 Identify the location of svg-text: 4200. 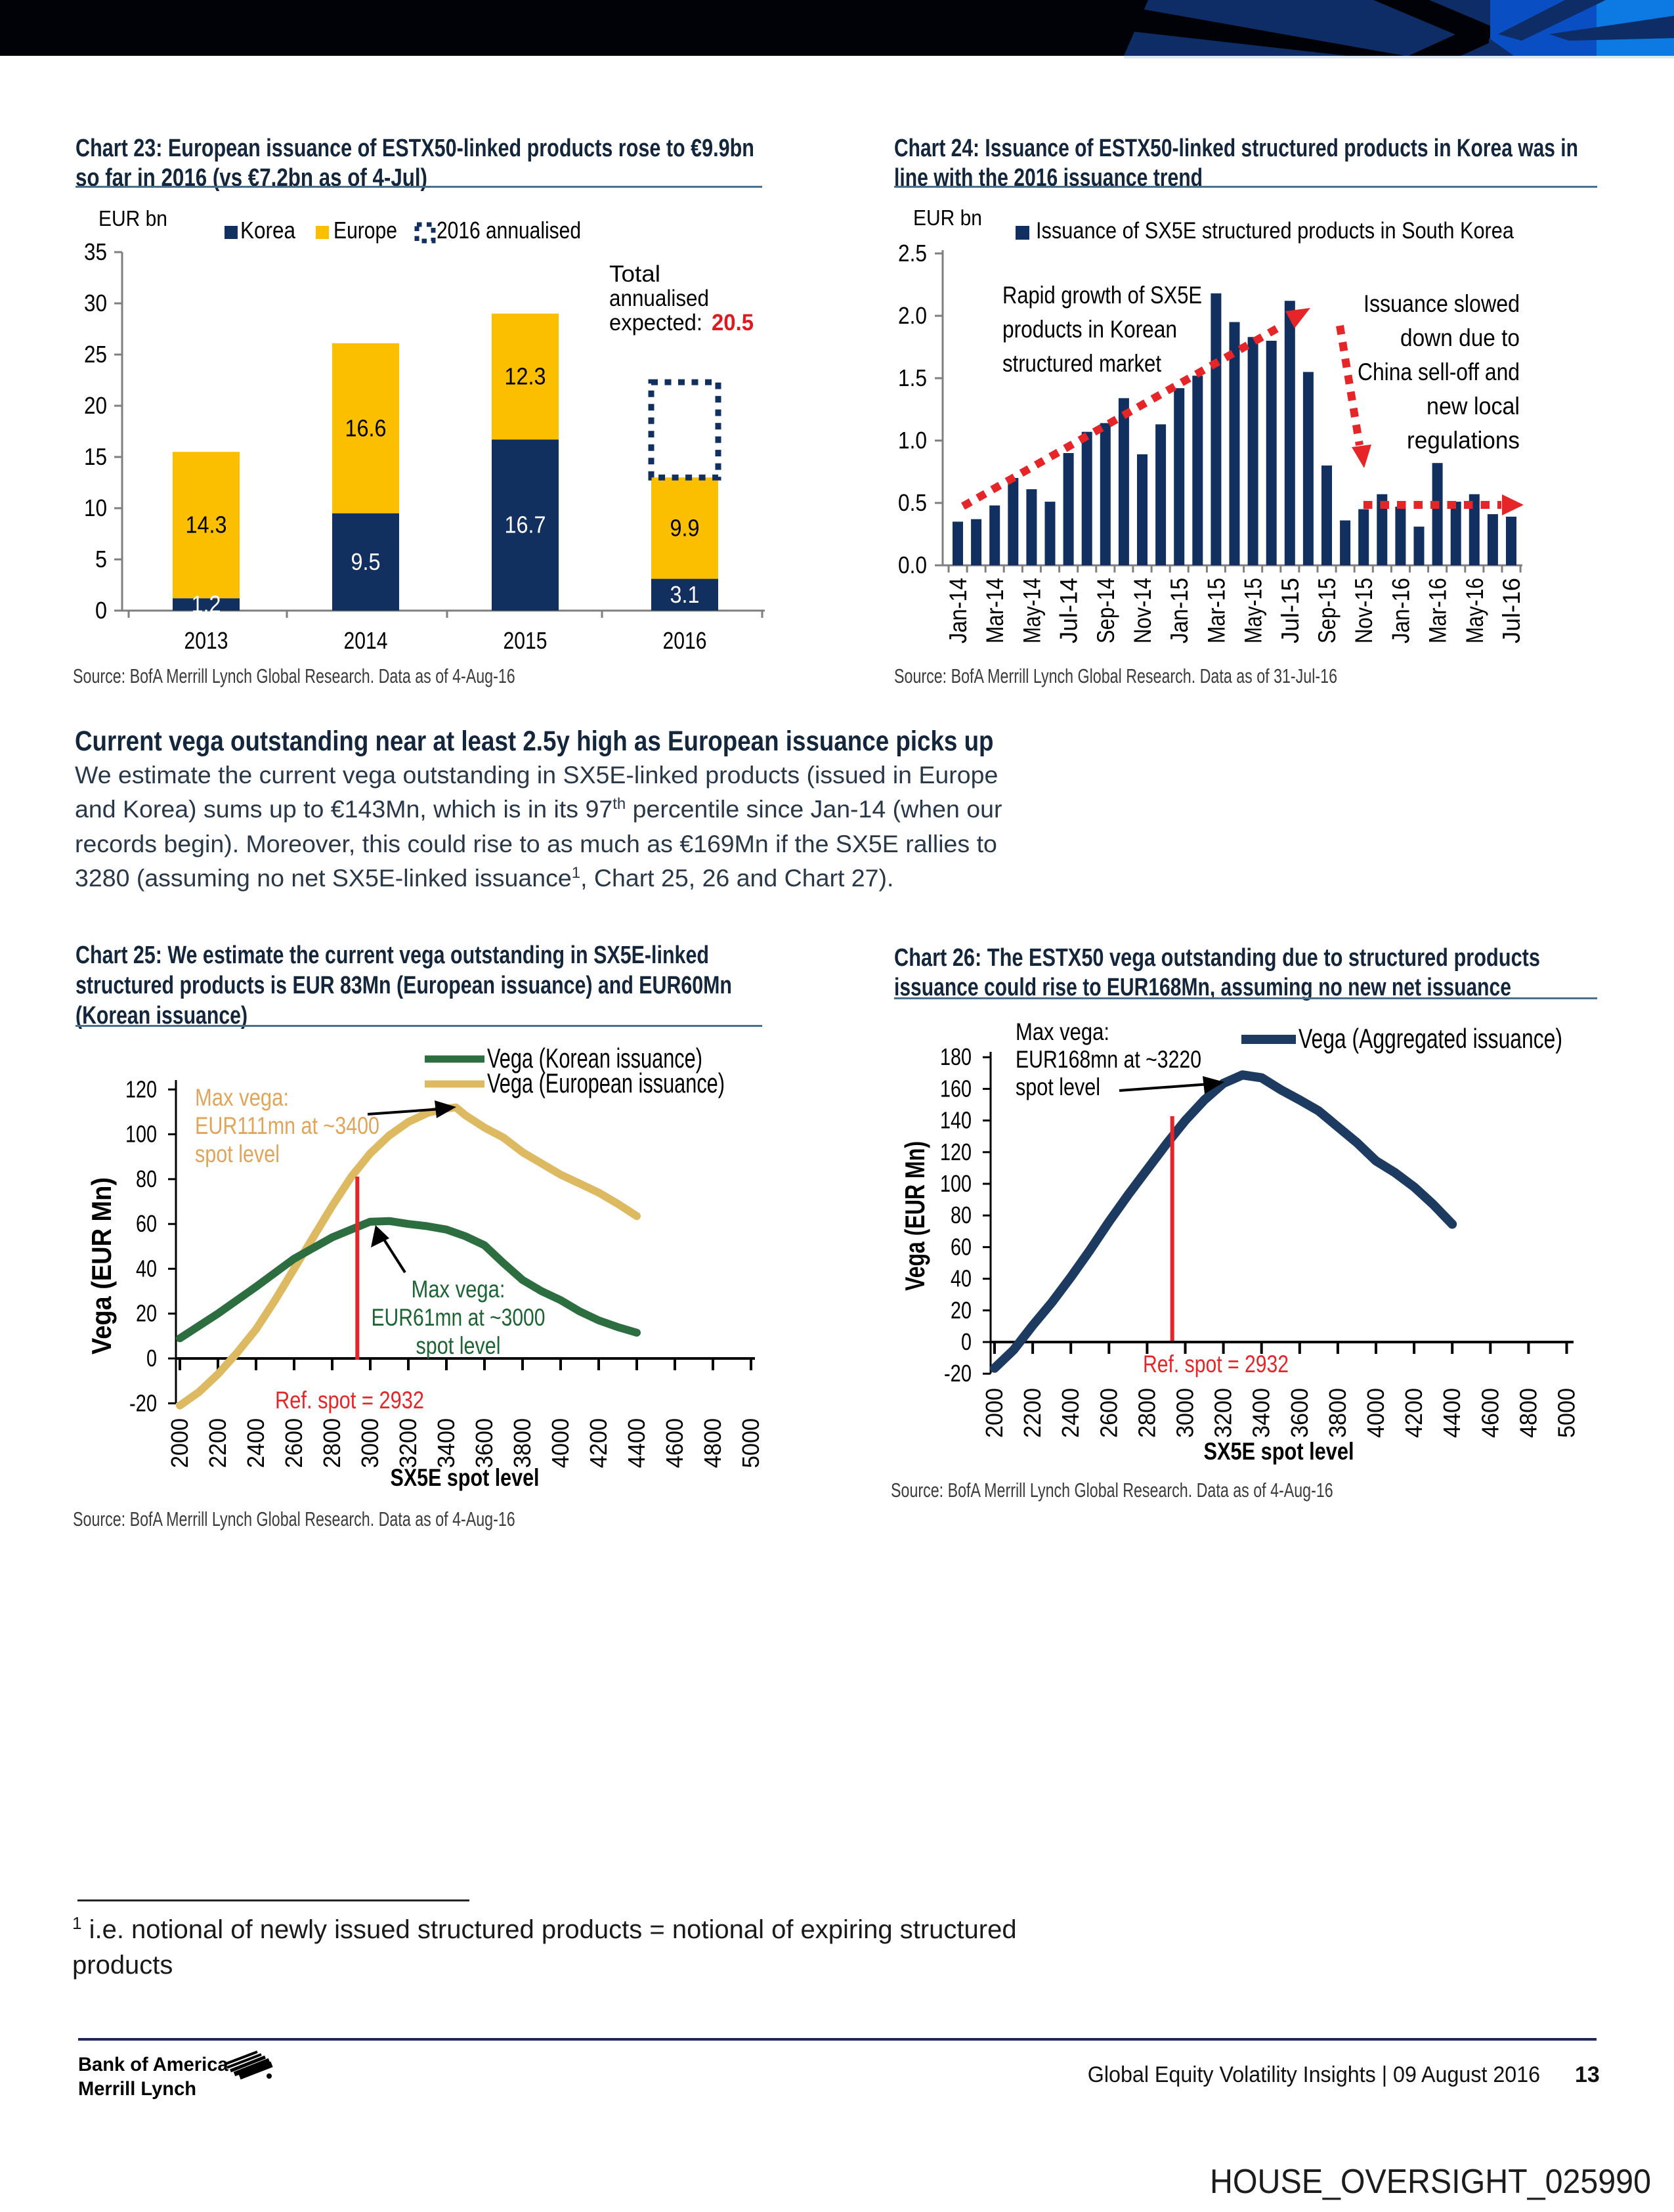
(1414, 1413).